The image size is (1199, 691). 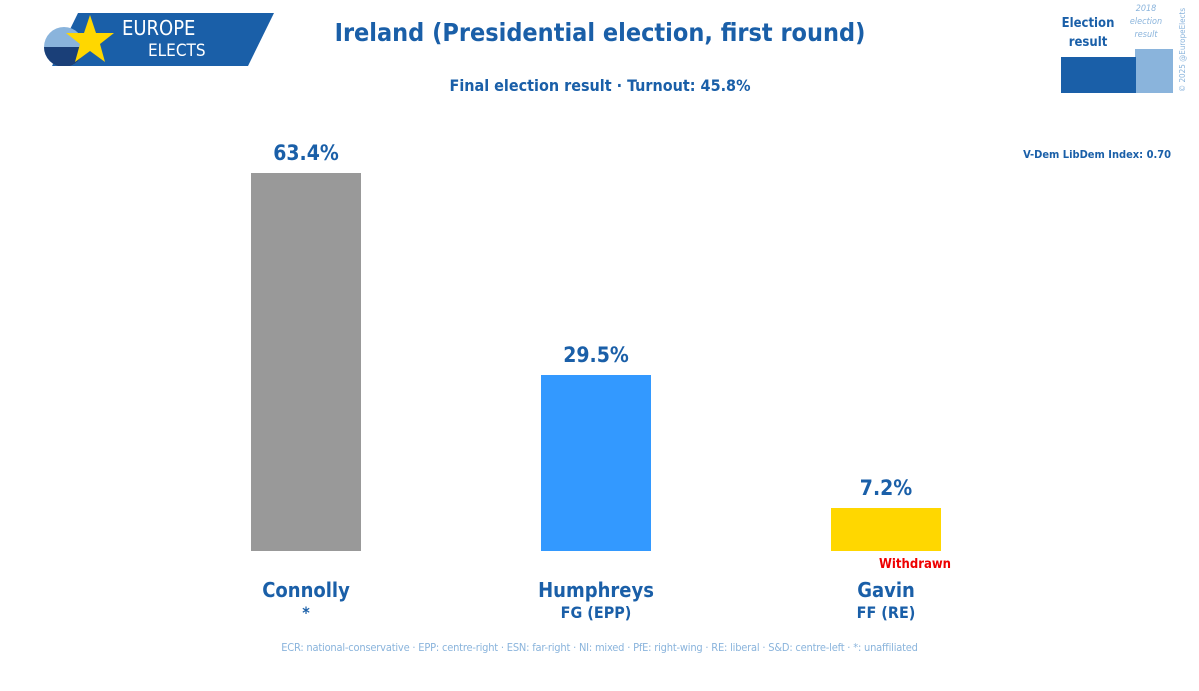 I want to click on value-label: 29.5%, so click(x=596, y=355).